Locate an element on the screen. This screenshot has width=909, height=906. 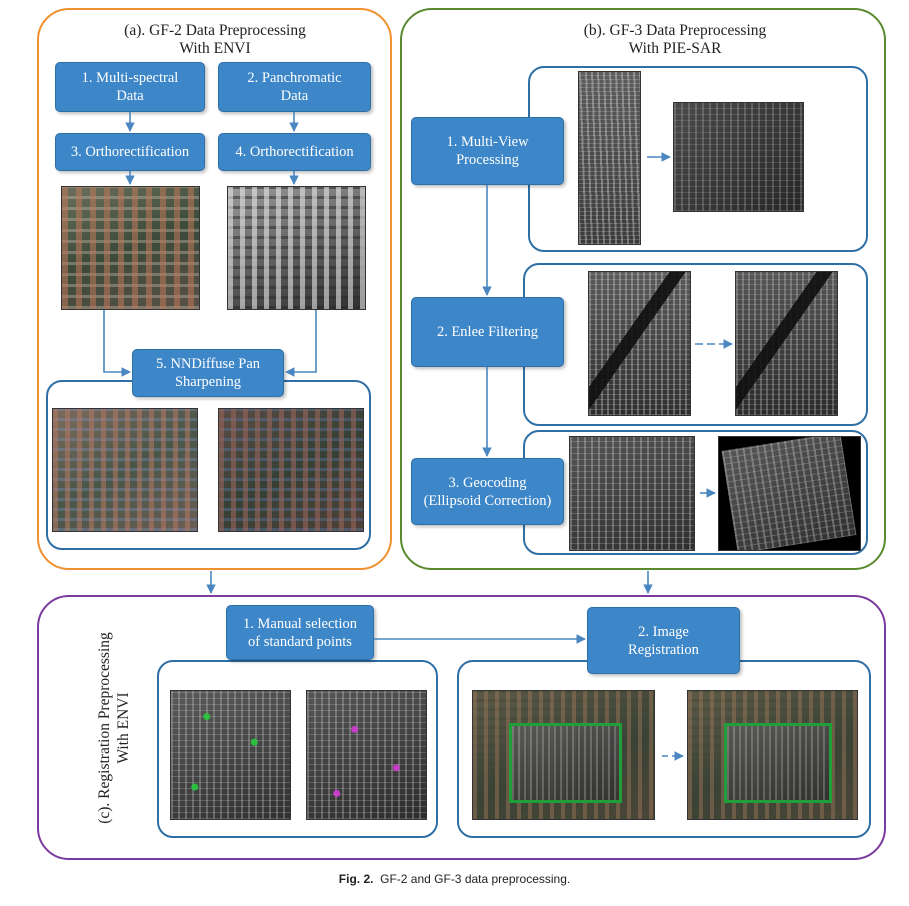
step-orthorectification-ms: 3. Orthorectification is located at coordinates (130, 152).